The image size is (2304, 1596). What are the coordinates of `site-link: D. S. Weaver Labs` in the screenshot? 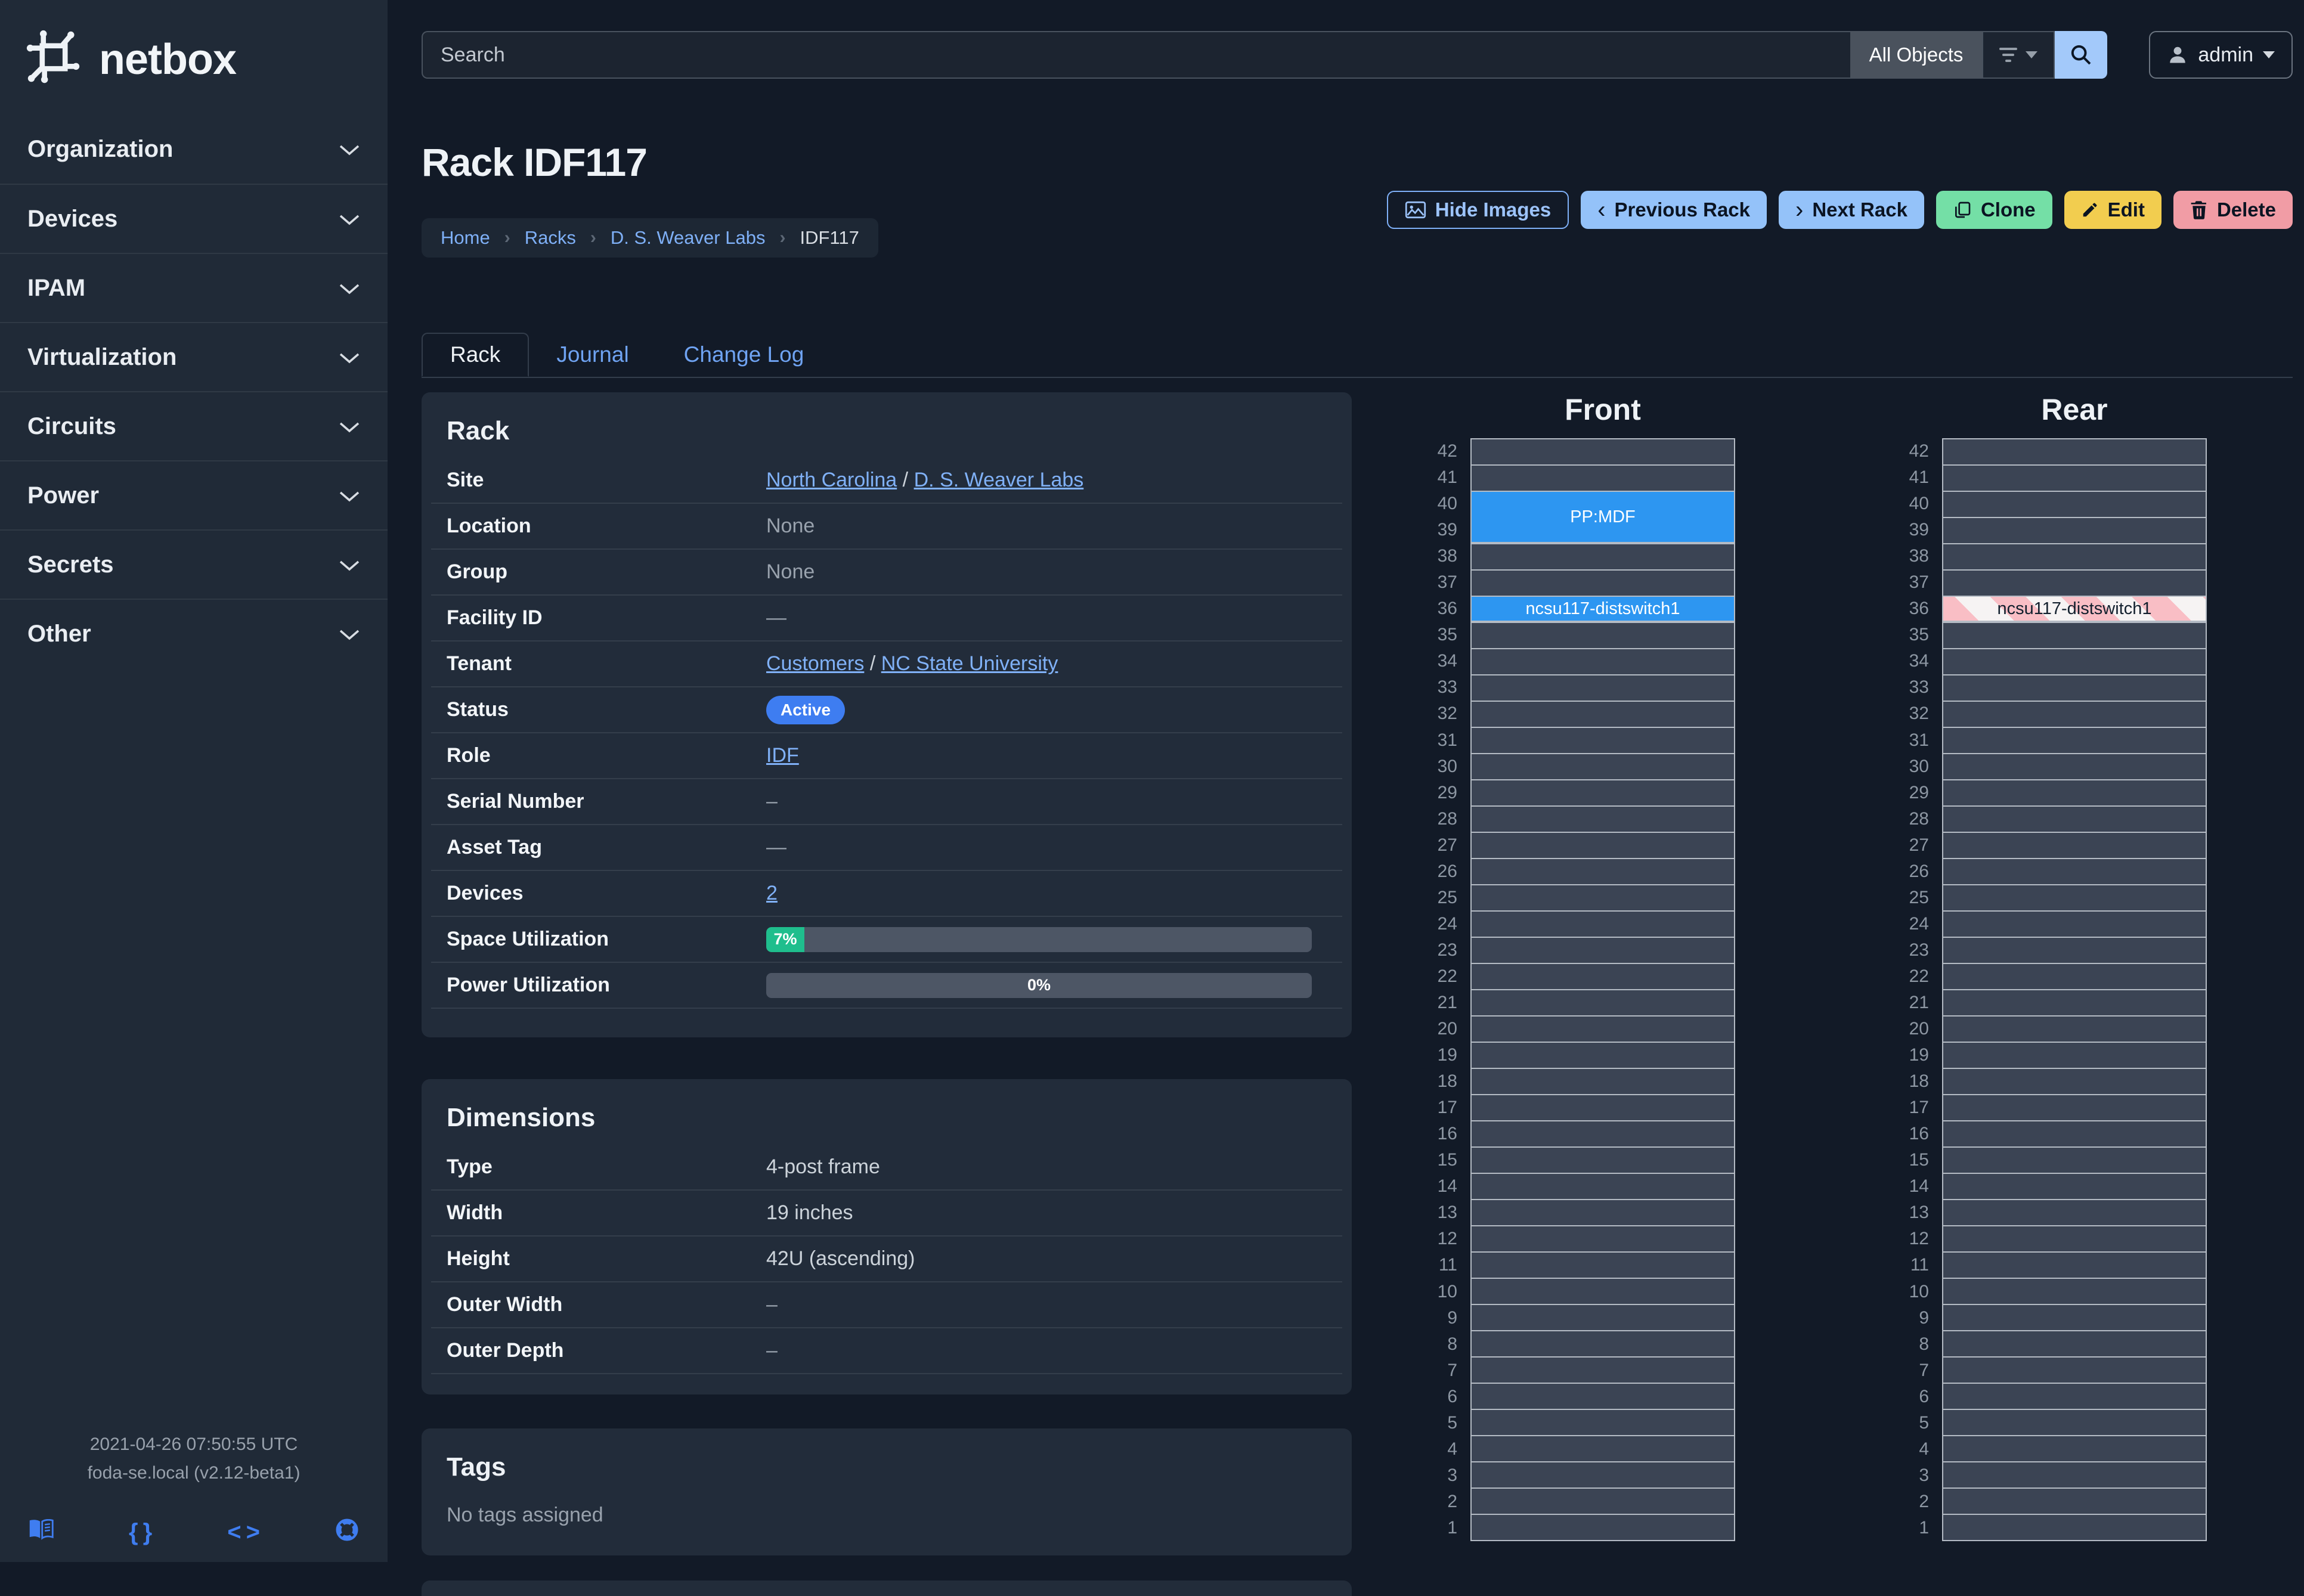 It's located at (998, 480).